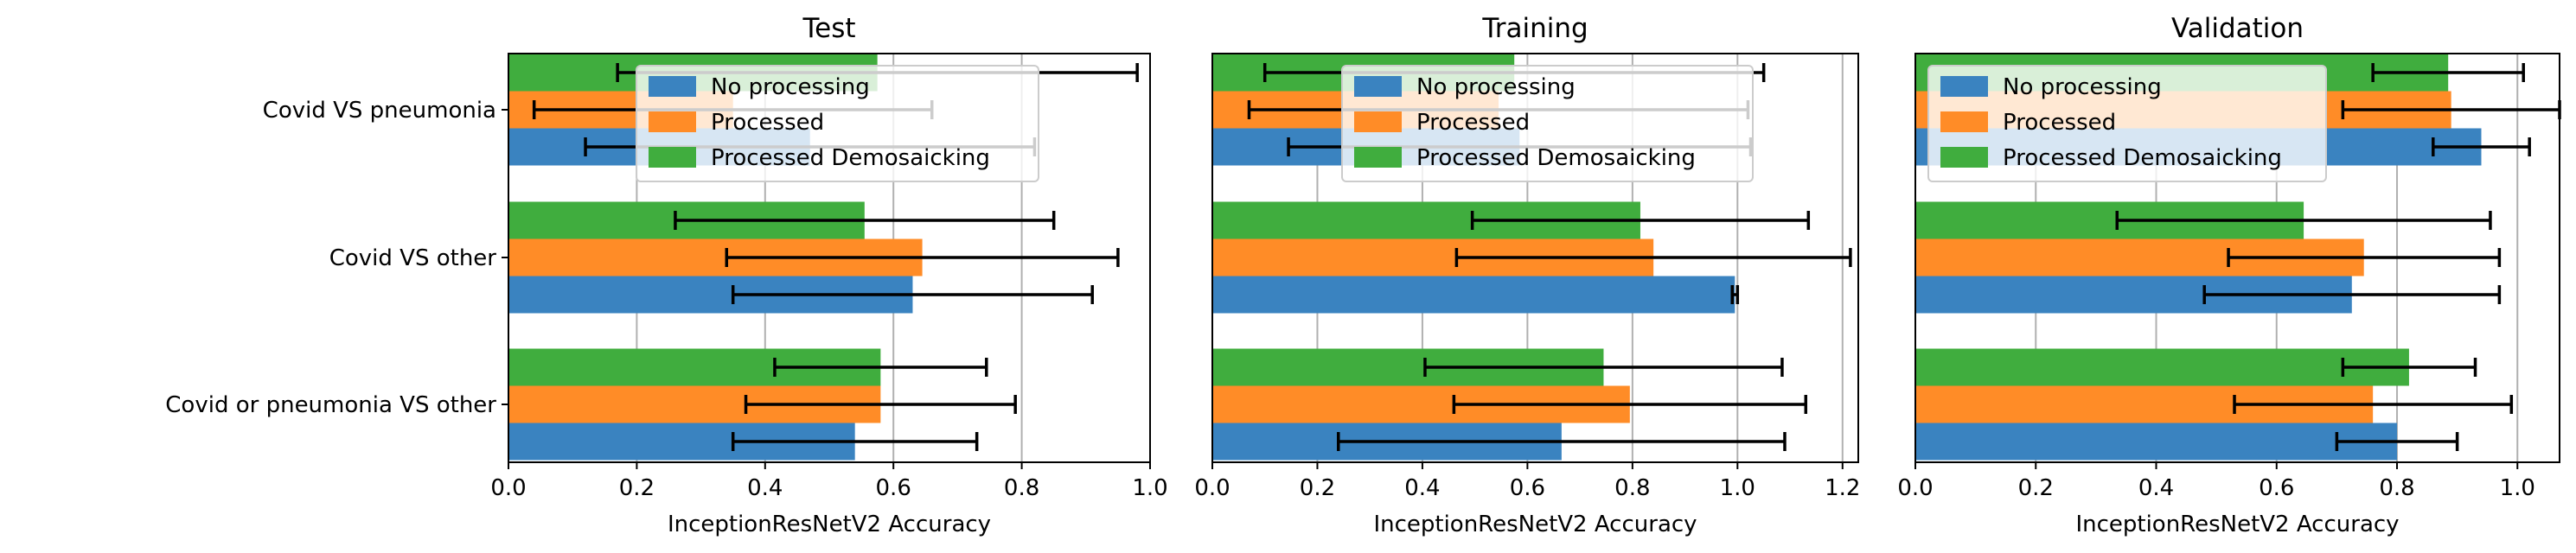  I want to click on x-tick-label: 1.2, so click(1843, 488).